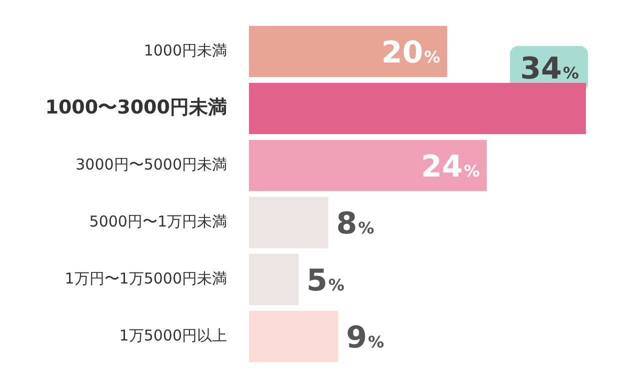  Describe the element at coordinates (410, 53) in the screenshot. I see `data-label: 20%` at that location.